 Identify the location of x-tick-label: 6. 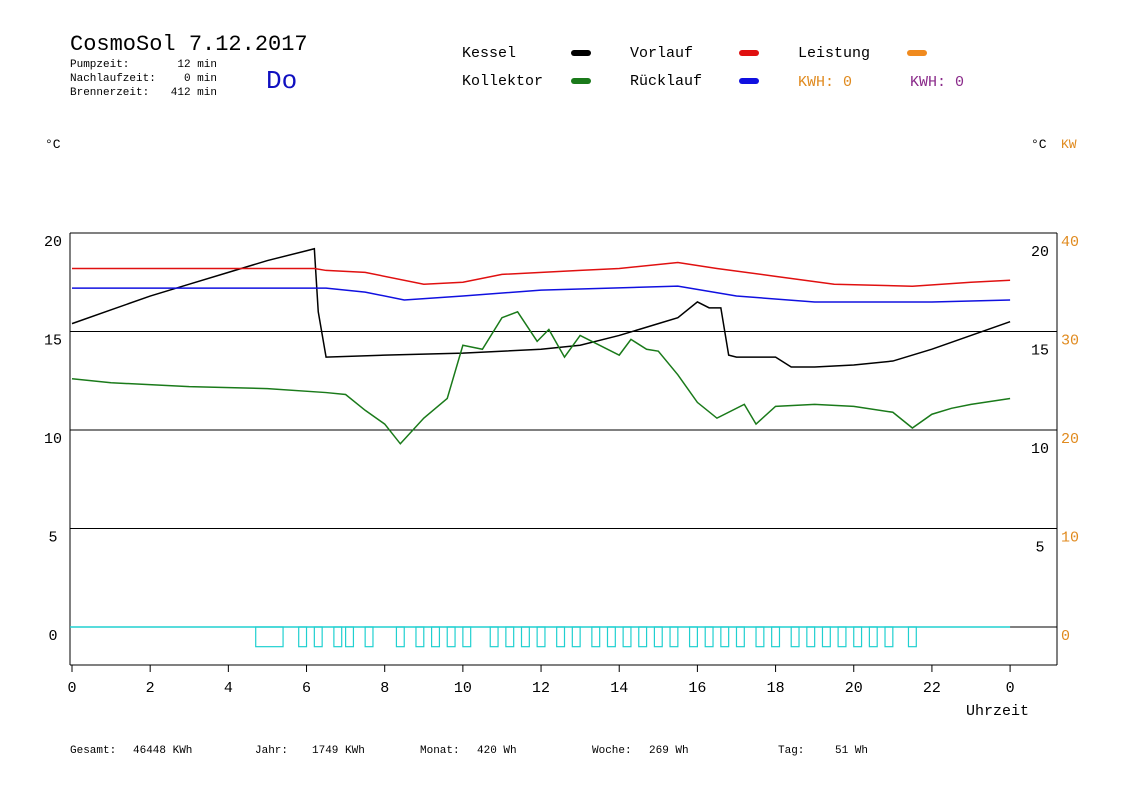
(306, 688).